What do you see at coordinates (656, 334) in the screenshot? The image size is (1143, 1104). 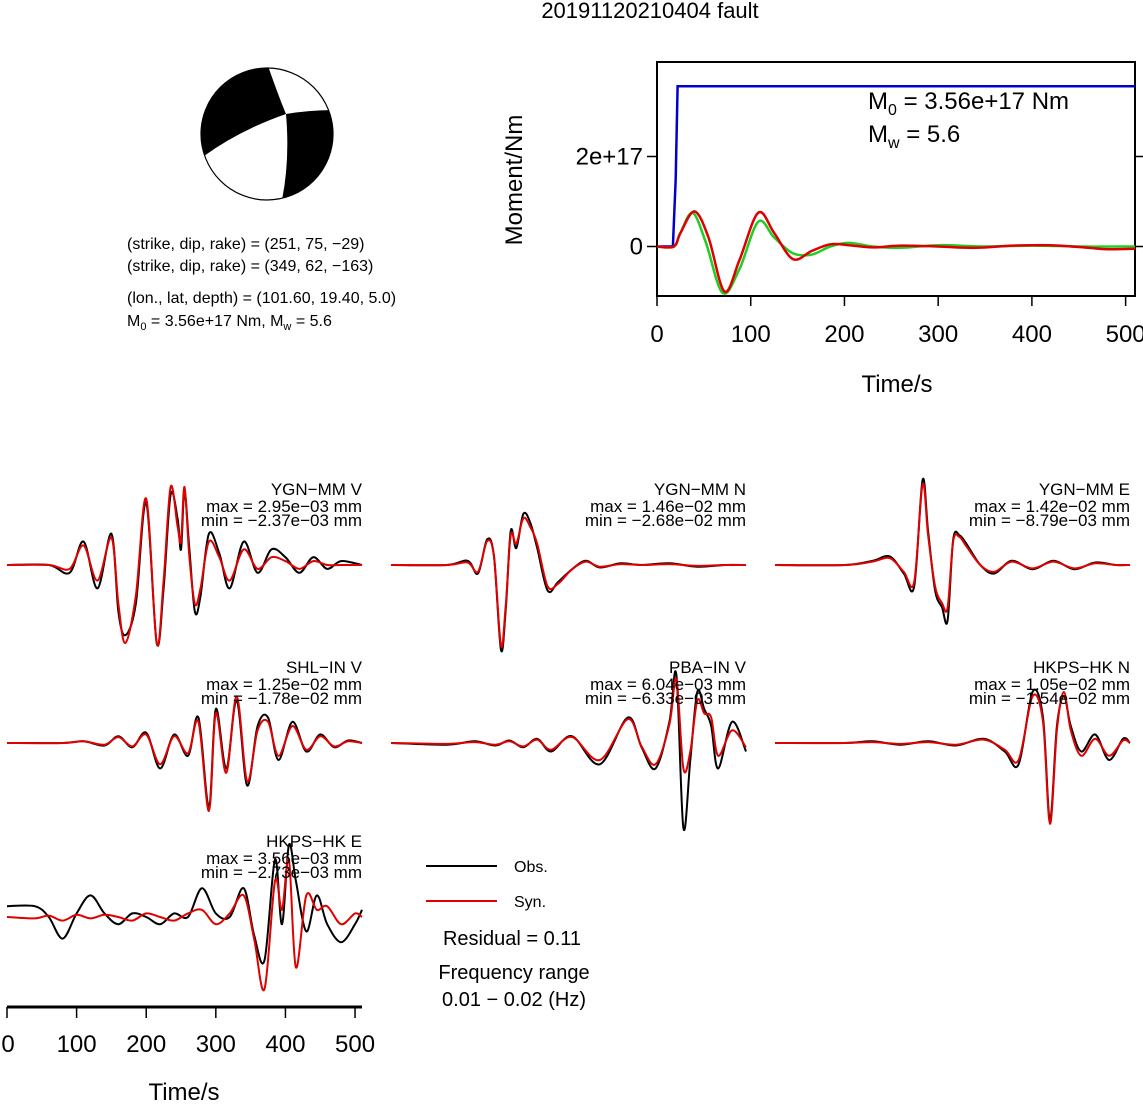 I see `moment-x-tick-label: 0` at bounding box center [656, 334].